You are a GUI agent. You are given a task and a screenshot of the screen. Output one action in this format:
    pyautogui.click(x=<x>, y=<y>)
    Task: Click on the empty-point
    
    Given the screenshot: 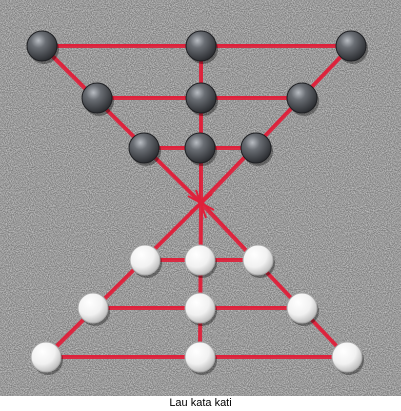 What is the action you would take?
    pyautogui.click(x=201, y=203)
    